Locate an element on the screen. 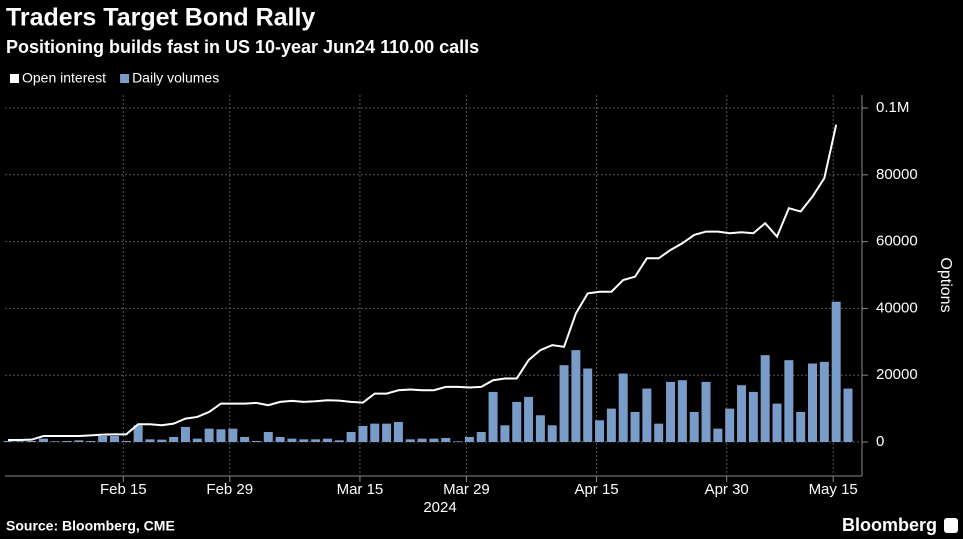 This screenshot has width=963, height=539. x-tick-label: Mar 29 is located at coordinates (466, 489).